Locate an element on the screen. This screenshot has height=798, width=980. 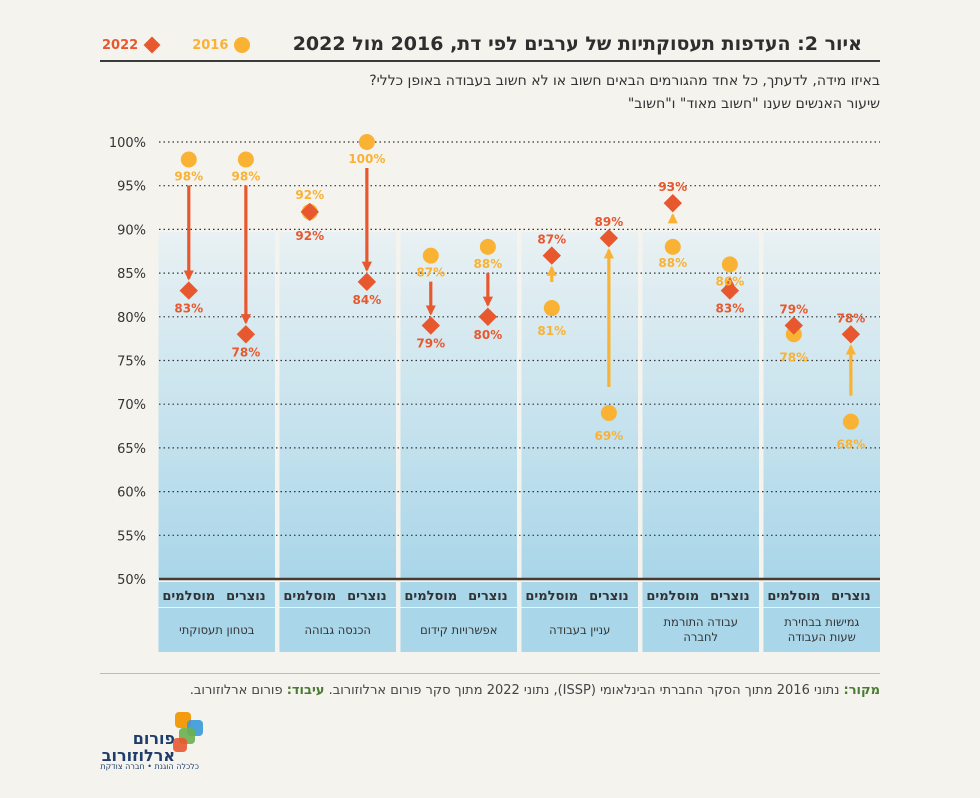
label-2022: 80% is located at coordinates (488, 335).